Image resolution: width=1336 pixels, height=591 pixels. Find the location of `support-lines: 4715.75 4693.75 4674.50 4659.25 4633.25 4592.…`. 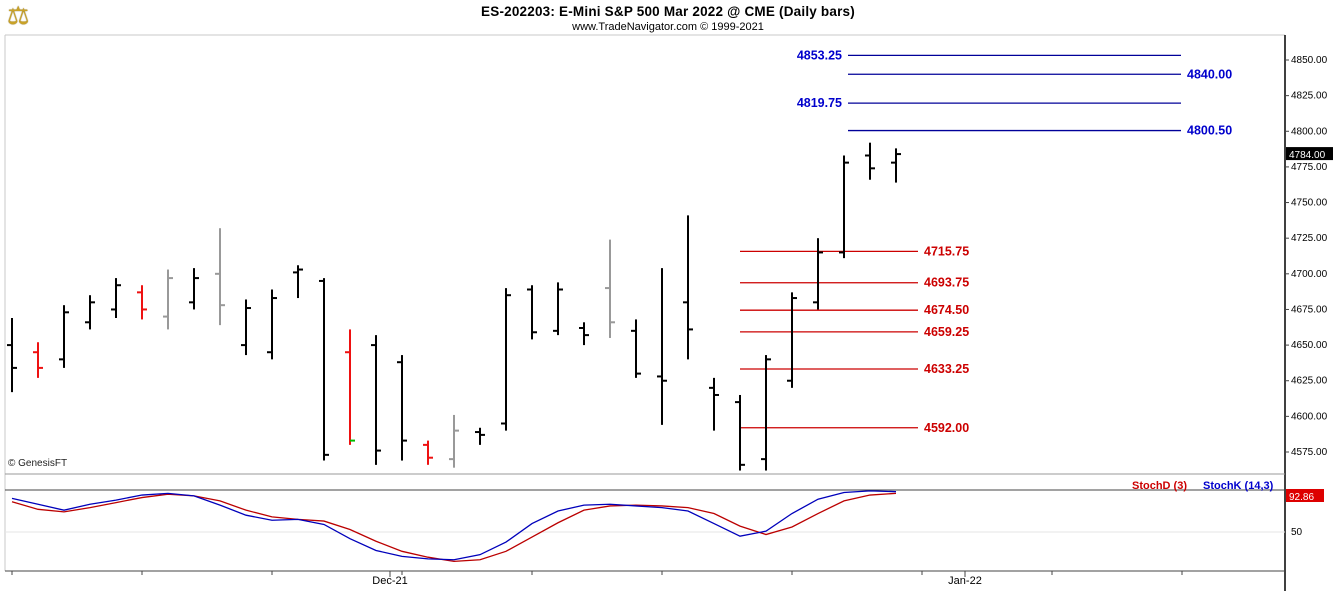

support-lines: 4715.75 4693.75 4674.50 4659.25 4633.25 4592.… is located at coordinates (854, 339).